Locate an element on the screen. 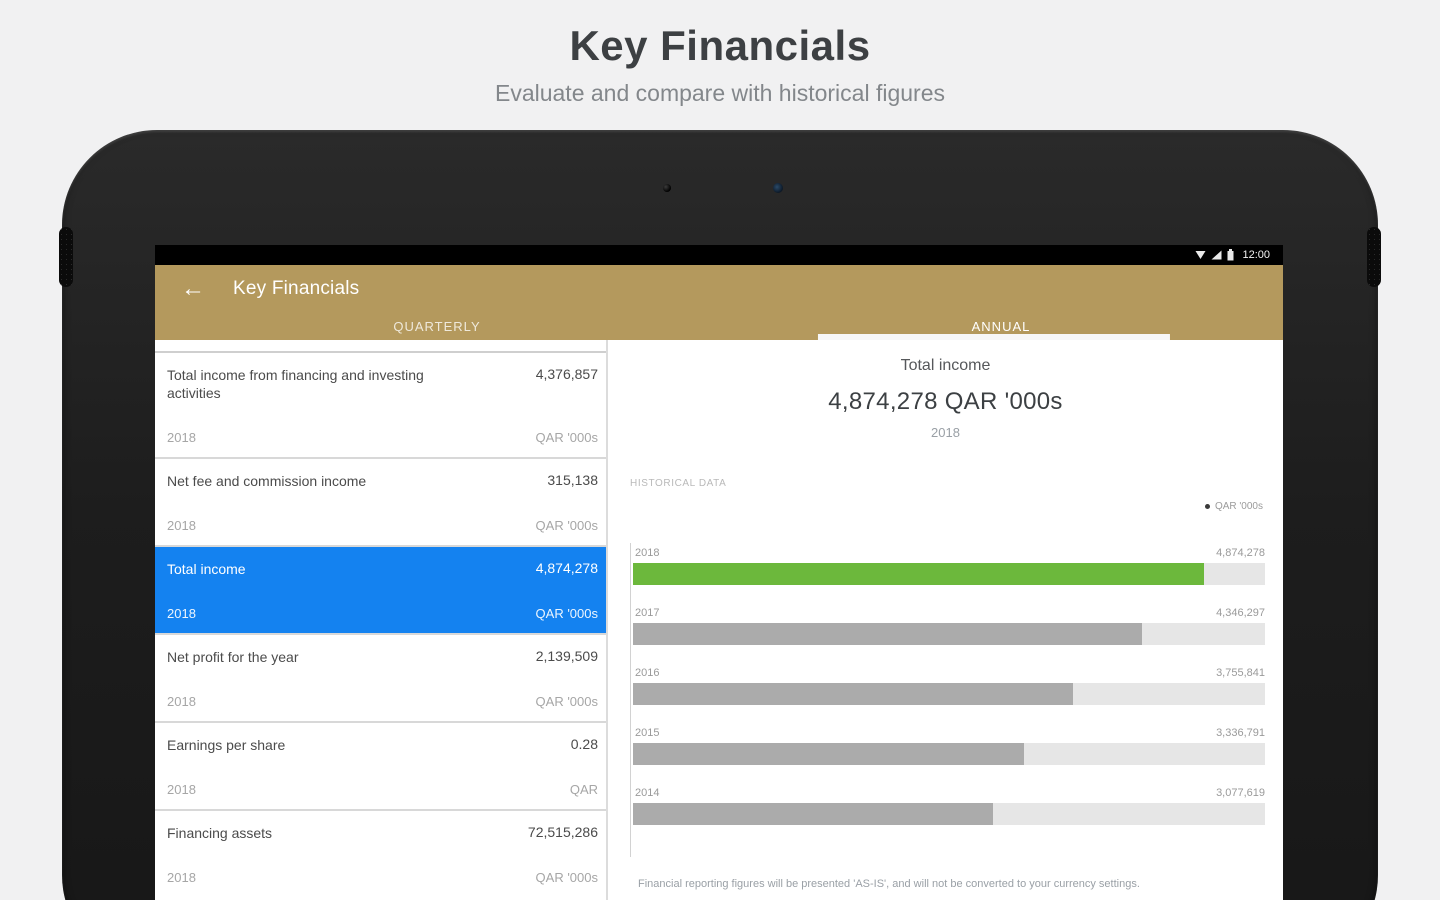  legend-dot-icon is located at coordinates (1207, 506).